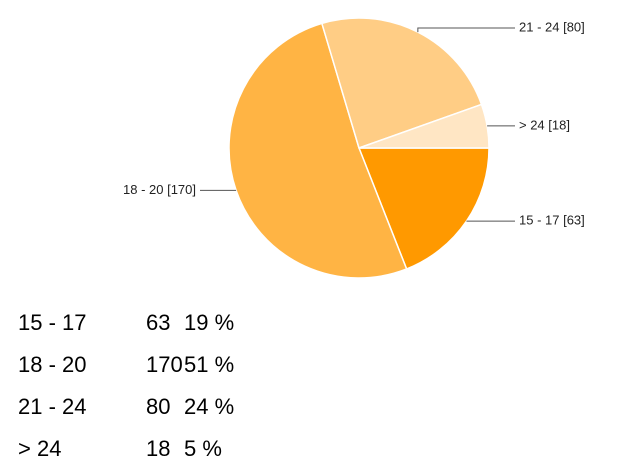  I want to click on table-cell: 63, so click(158, 322).